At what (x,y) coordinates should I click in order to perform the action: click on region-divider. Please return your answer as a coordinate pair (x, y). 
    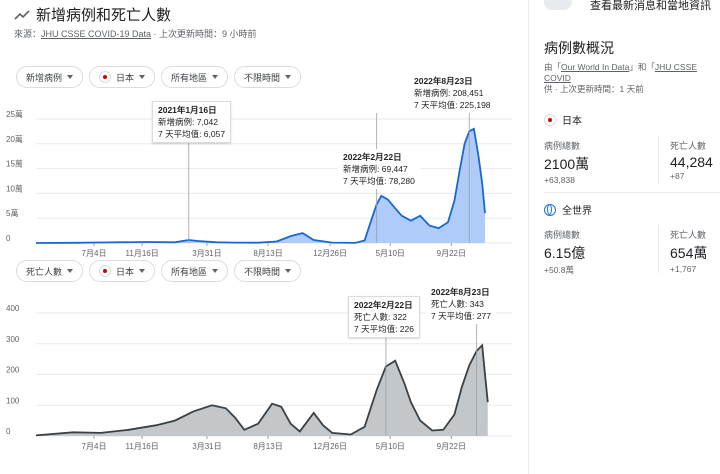
    Looking at the image, I should click on (632, 192).